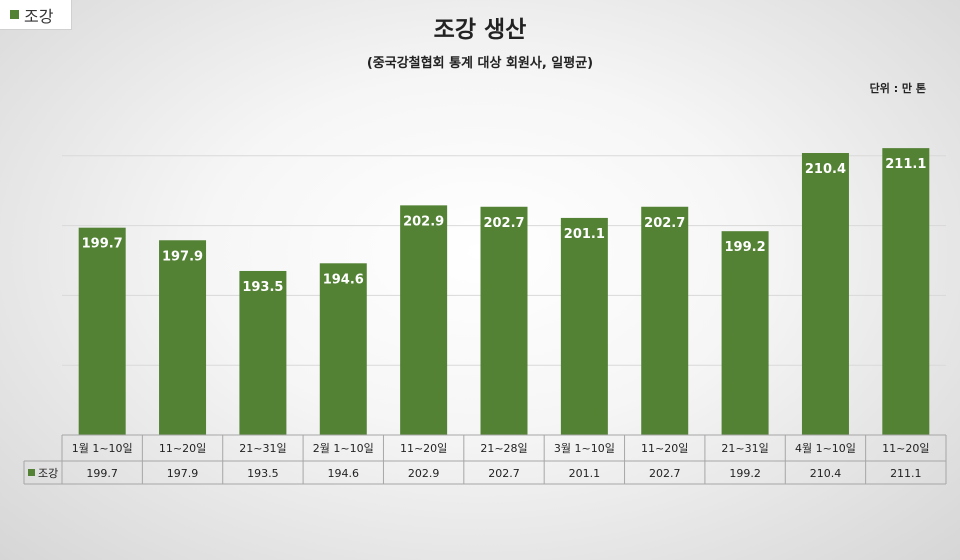 This screenshot has height=560, width=960. What do you see at coordinates (423, 221) in the screenshot?
I see `data-label: 202.9` at bounding box center [423, 221].